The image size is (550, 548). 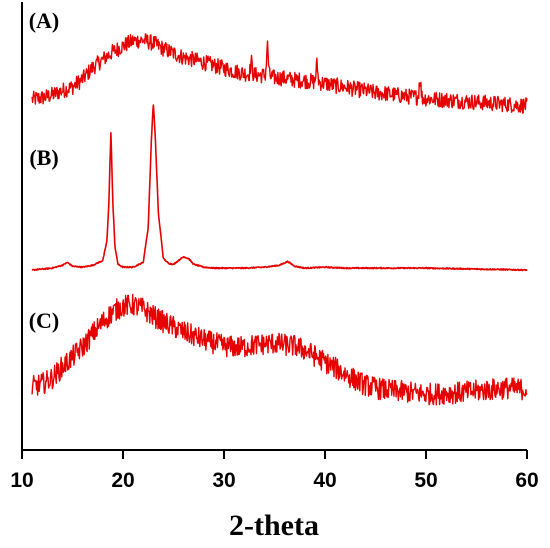 I want to click on x-tick-label: 50, so click(x=425, y=480).